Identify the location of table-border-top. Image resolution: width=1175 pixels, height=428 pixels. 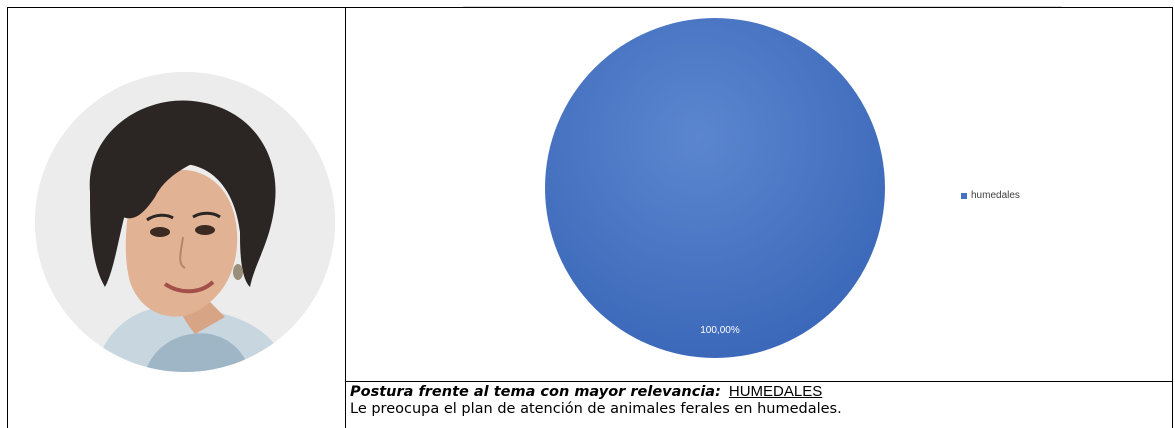
(590, 7).